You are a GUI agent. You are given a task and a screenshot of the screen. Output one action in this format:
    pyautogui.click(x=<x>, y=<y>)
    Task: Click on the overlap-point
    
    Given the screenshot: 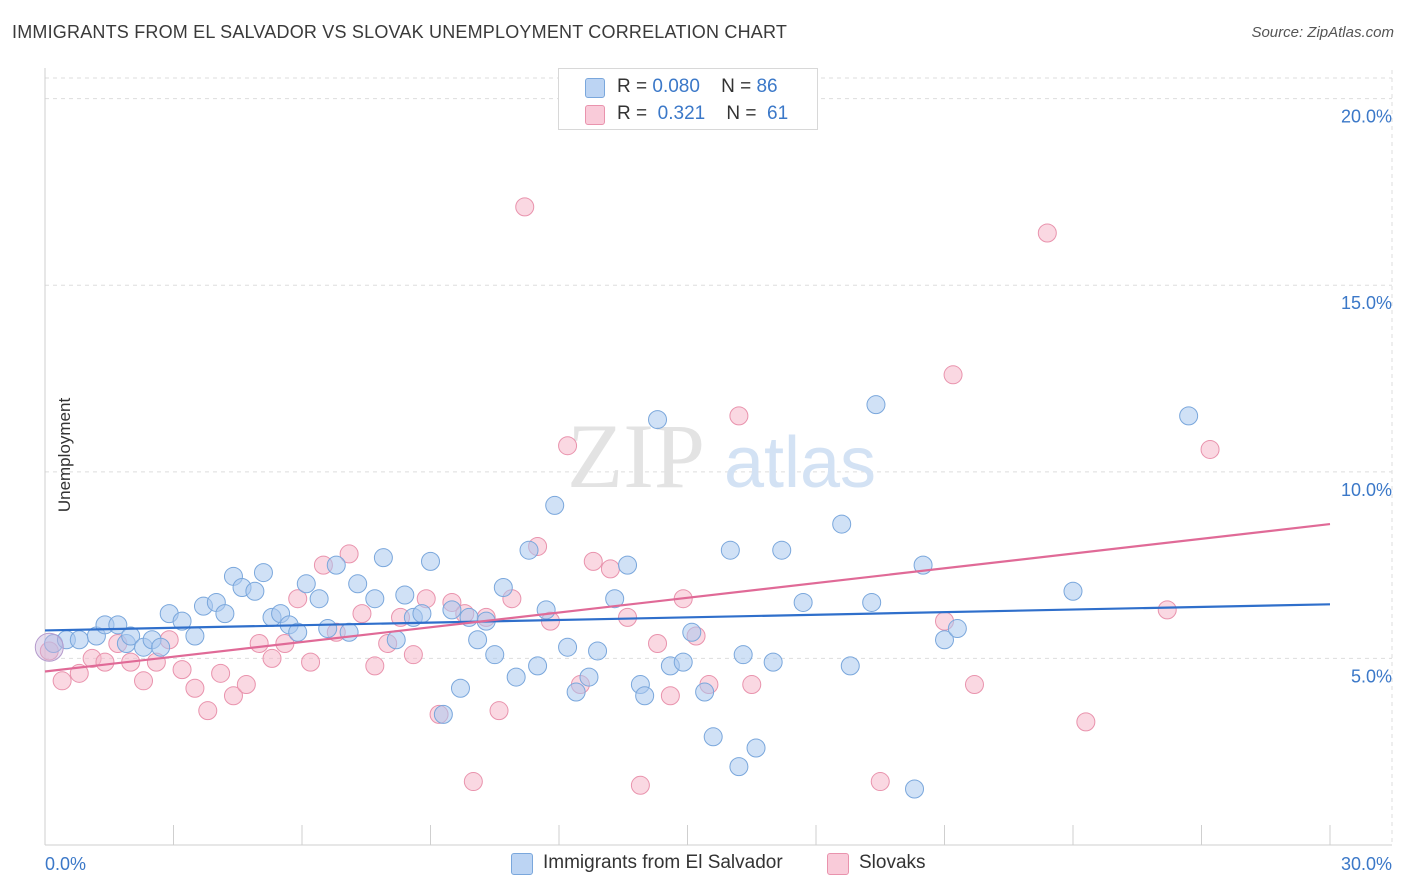 What is the action you would take?
    pyautogui.click(x=49, y=647)
    